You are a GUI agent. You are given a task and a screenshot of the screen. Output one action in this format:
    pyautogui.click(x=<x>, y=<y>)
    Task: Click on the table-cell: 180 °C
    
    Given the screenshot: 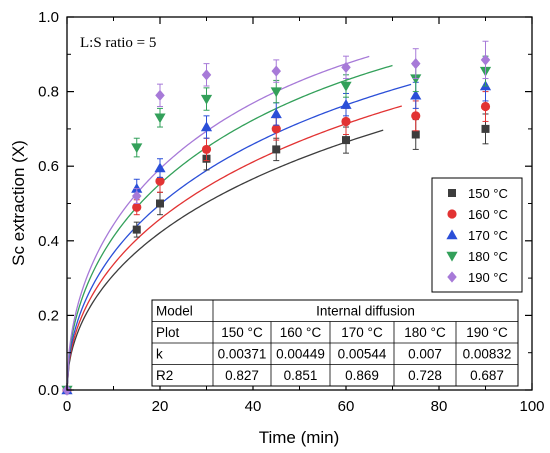 What is the action you would take?
    pyautogui.click(x=425, y=332)
    